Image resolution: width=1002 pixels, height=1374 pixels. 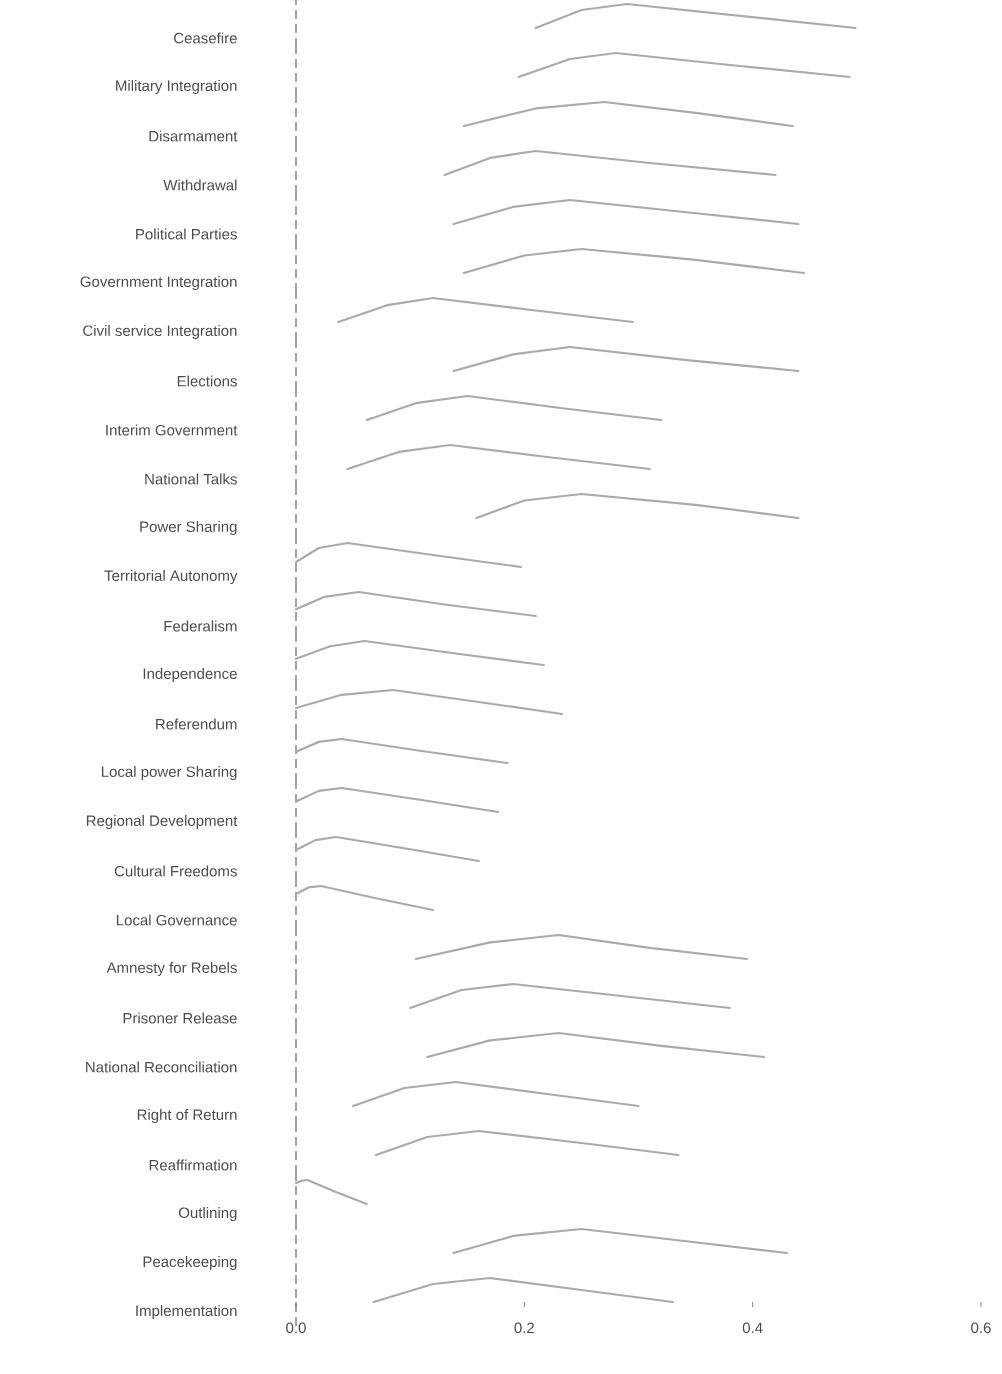 I want to click on y-axis-title: Disarmament, so click(x=193, y=136).